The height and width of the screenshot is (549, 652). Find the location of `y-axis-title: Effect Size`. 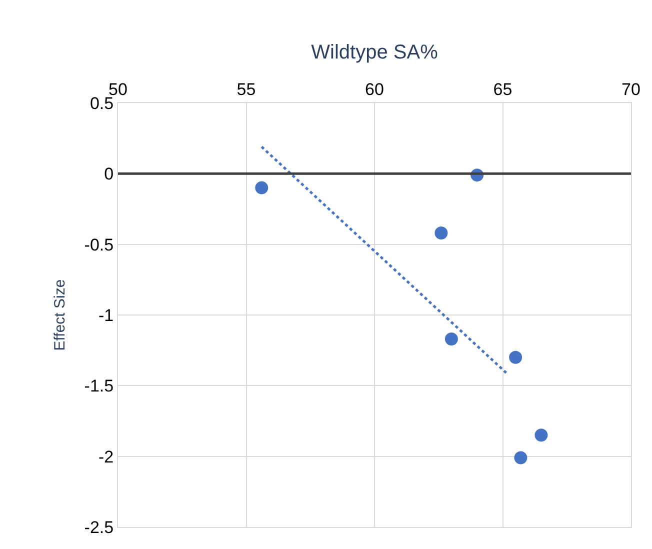

y-axis-title: Effect Size is located at coordinates (60, 315).